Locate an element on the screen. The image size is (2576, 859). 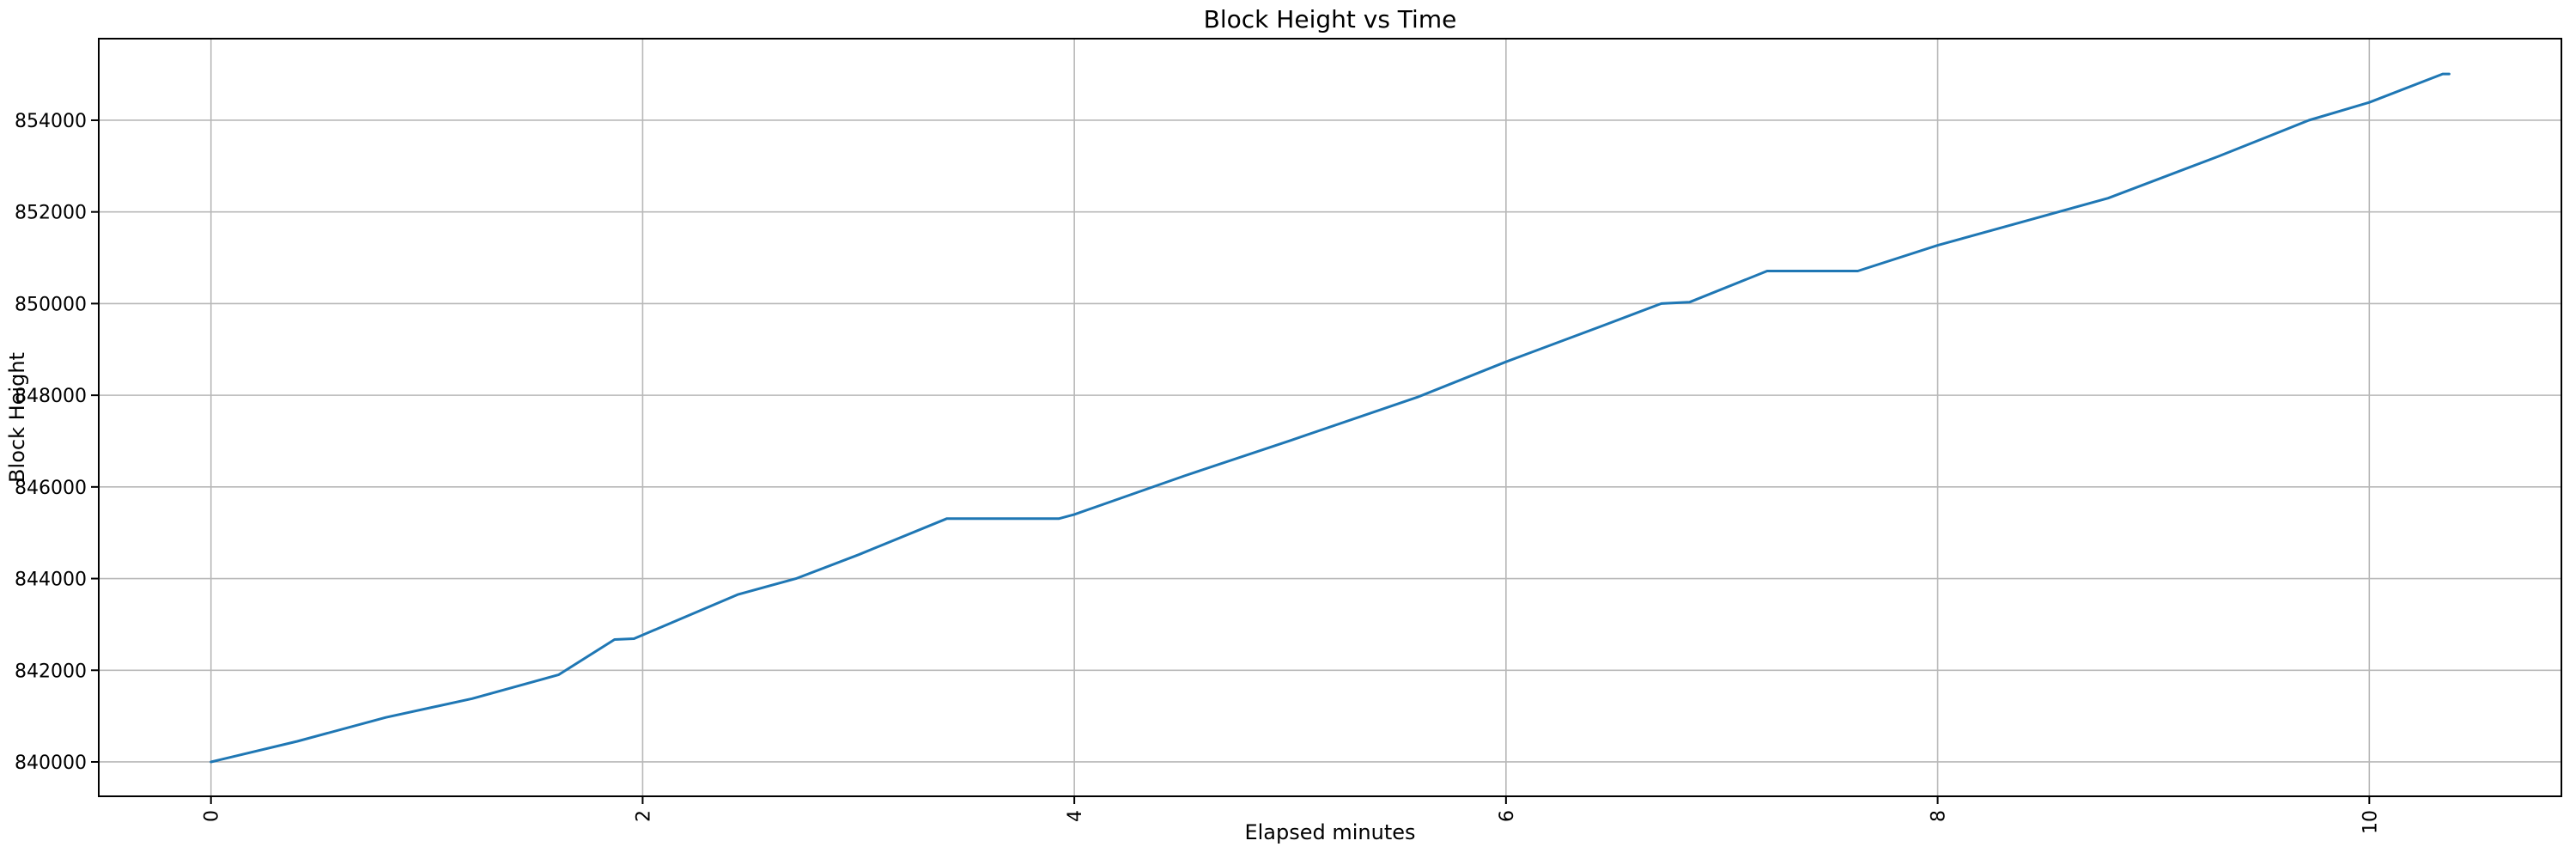
chart-title: Block Height vs Time is located at coordinates (1330, 19).